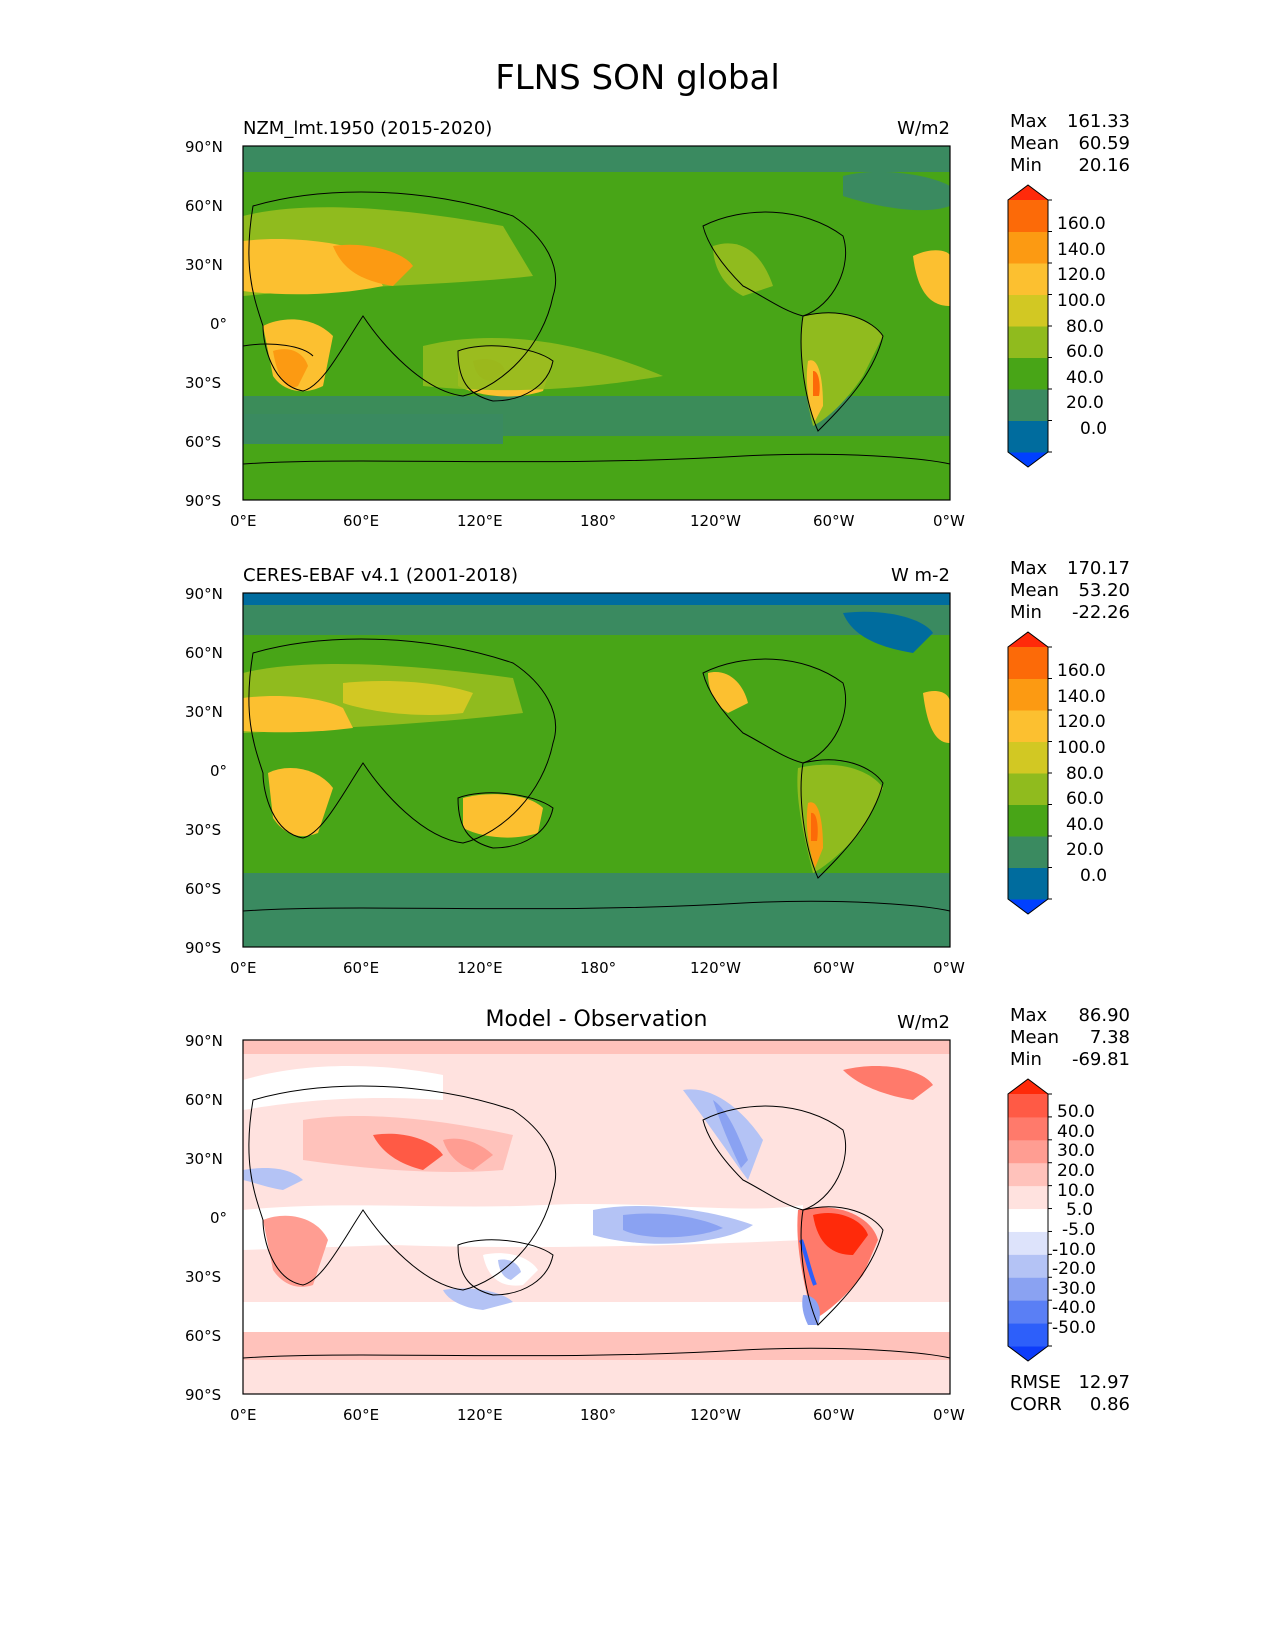  What do you see at coordinates (1074, 1289) in the screenshot?
I see `panel-3-colorbar-label: -30.0` at bounding box center [1074, 1289].